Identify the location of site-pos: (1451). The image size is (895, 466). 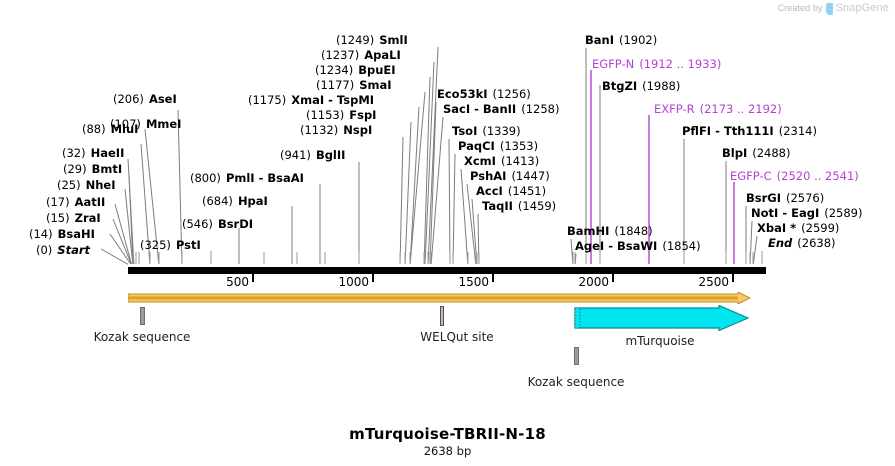
(527, 191).